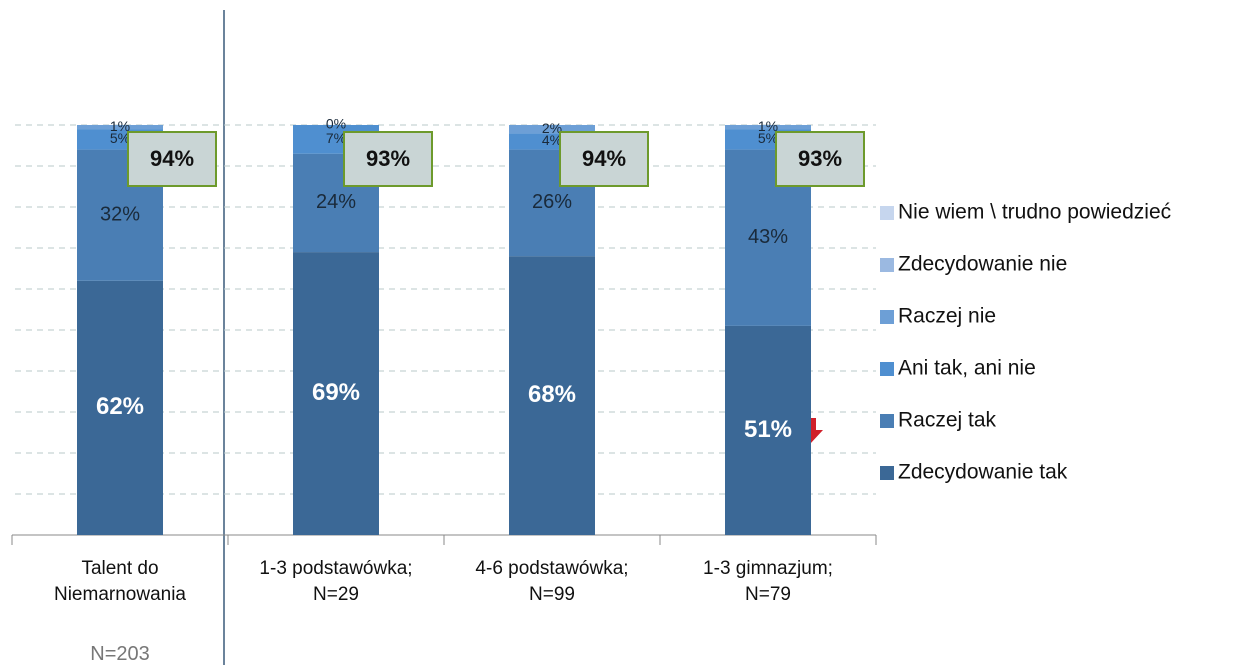 The height and width of the screenshot is (671, 1242). I want to click on x-tick-label: 4-6 podstawówka; N=99, so click(552, 581).